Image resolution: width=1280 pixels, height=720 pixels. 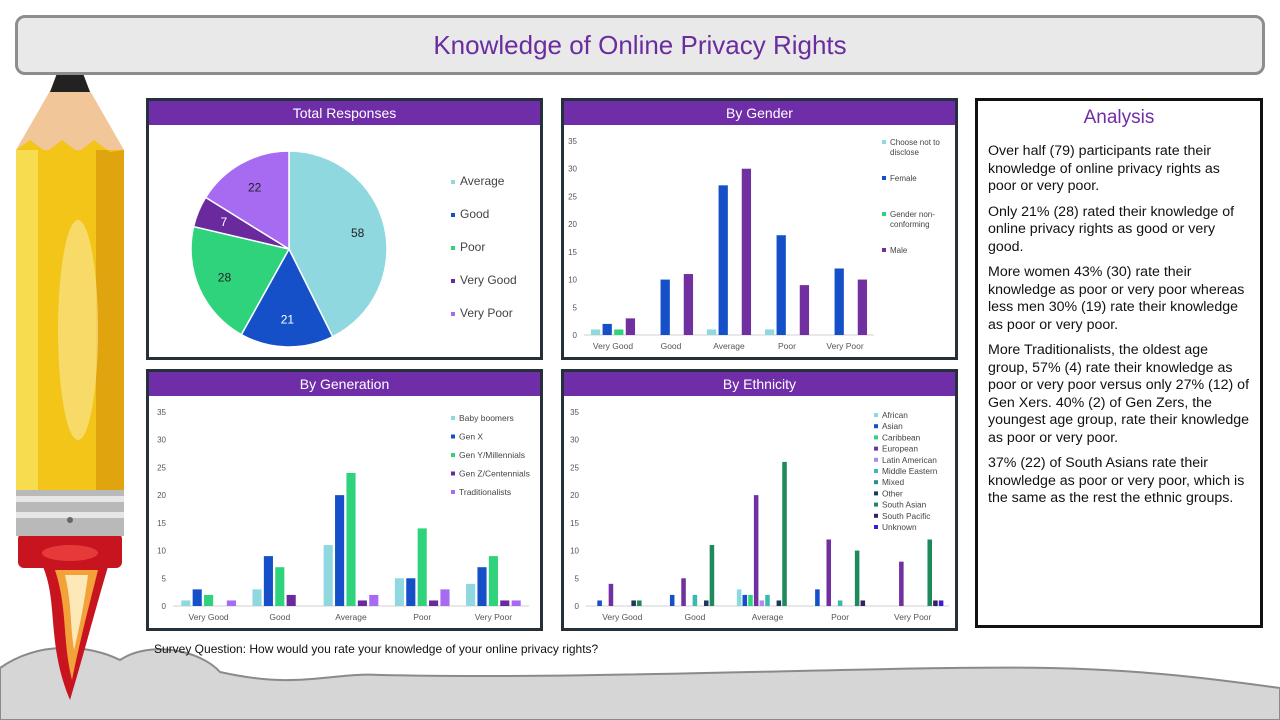 What do you see at coordinates (474, 214) in the screenshot?
I see `legend-label: Good` at bounding box center [474, 214].